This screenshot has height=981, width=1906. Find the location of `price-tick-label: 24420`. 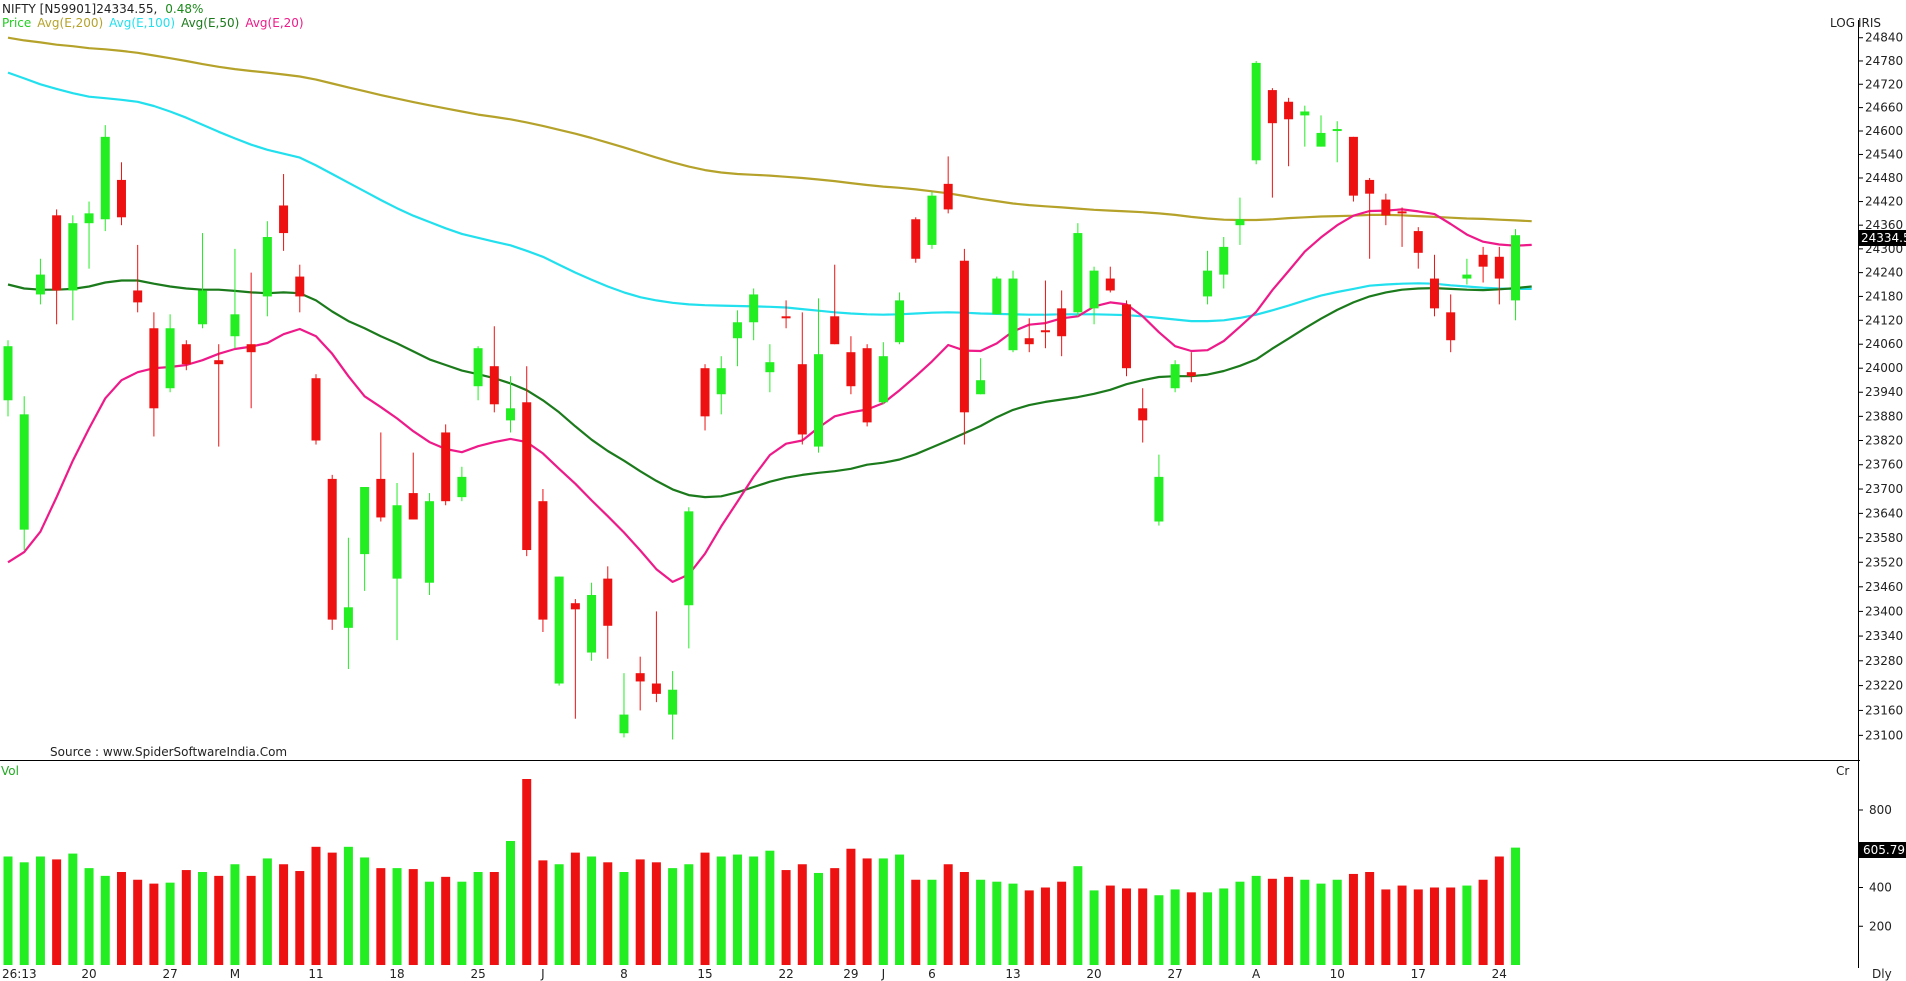

price-tick-label: 24420 is located at coordinates (1884, 202).